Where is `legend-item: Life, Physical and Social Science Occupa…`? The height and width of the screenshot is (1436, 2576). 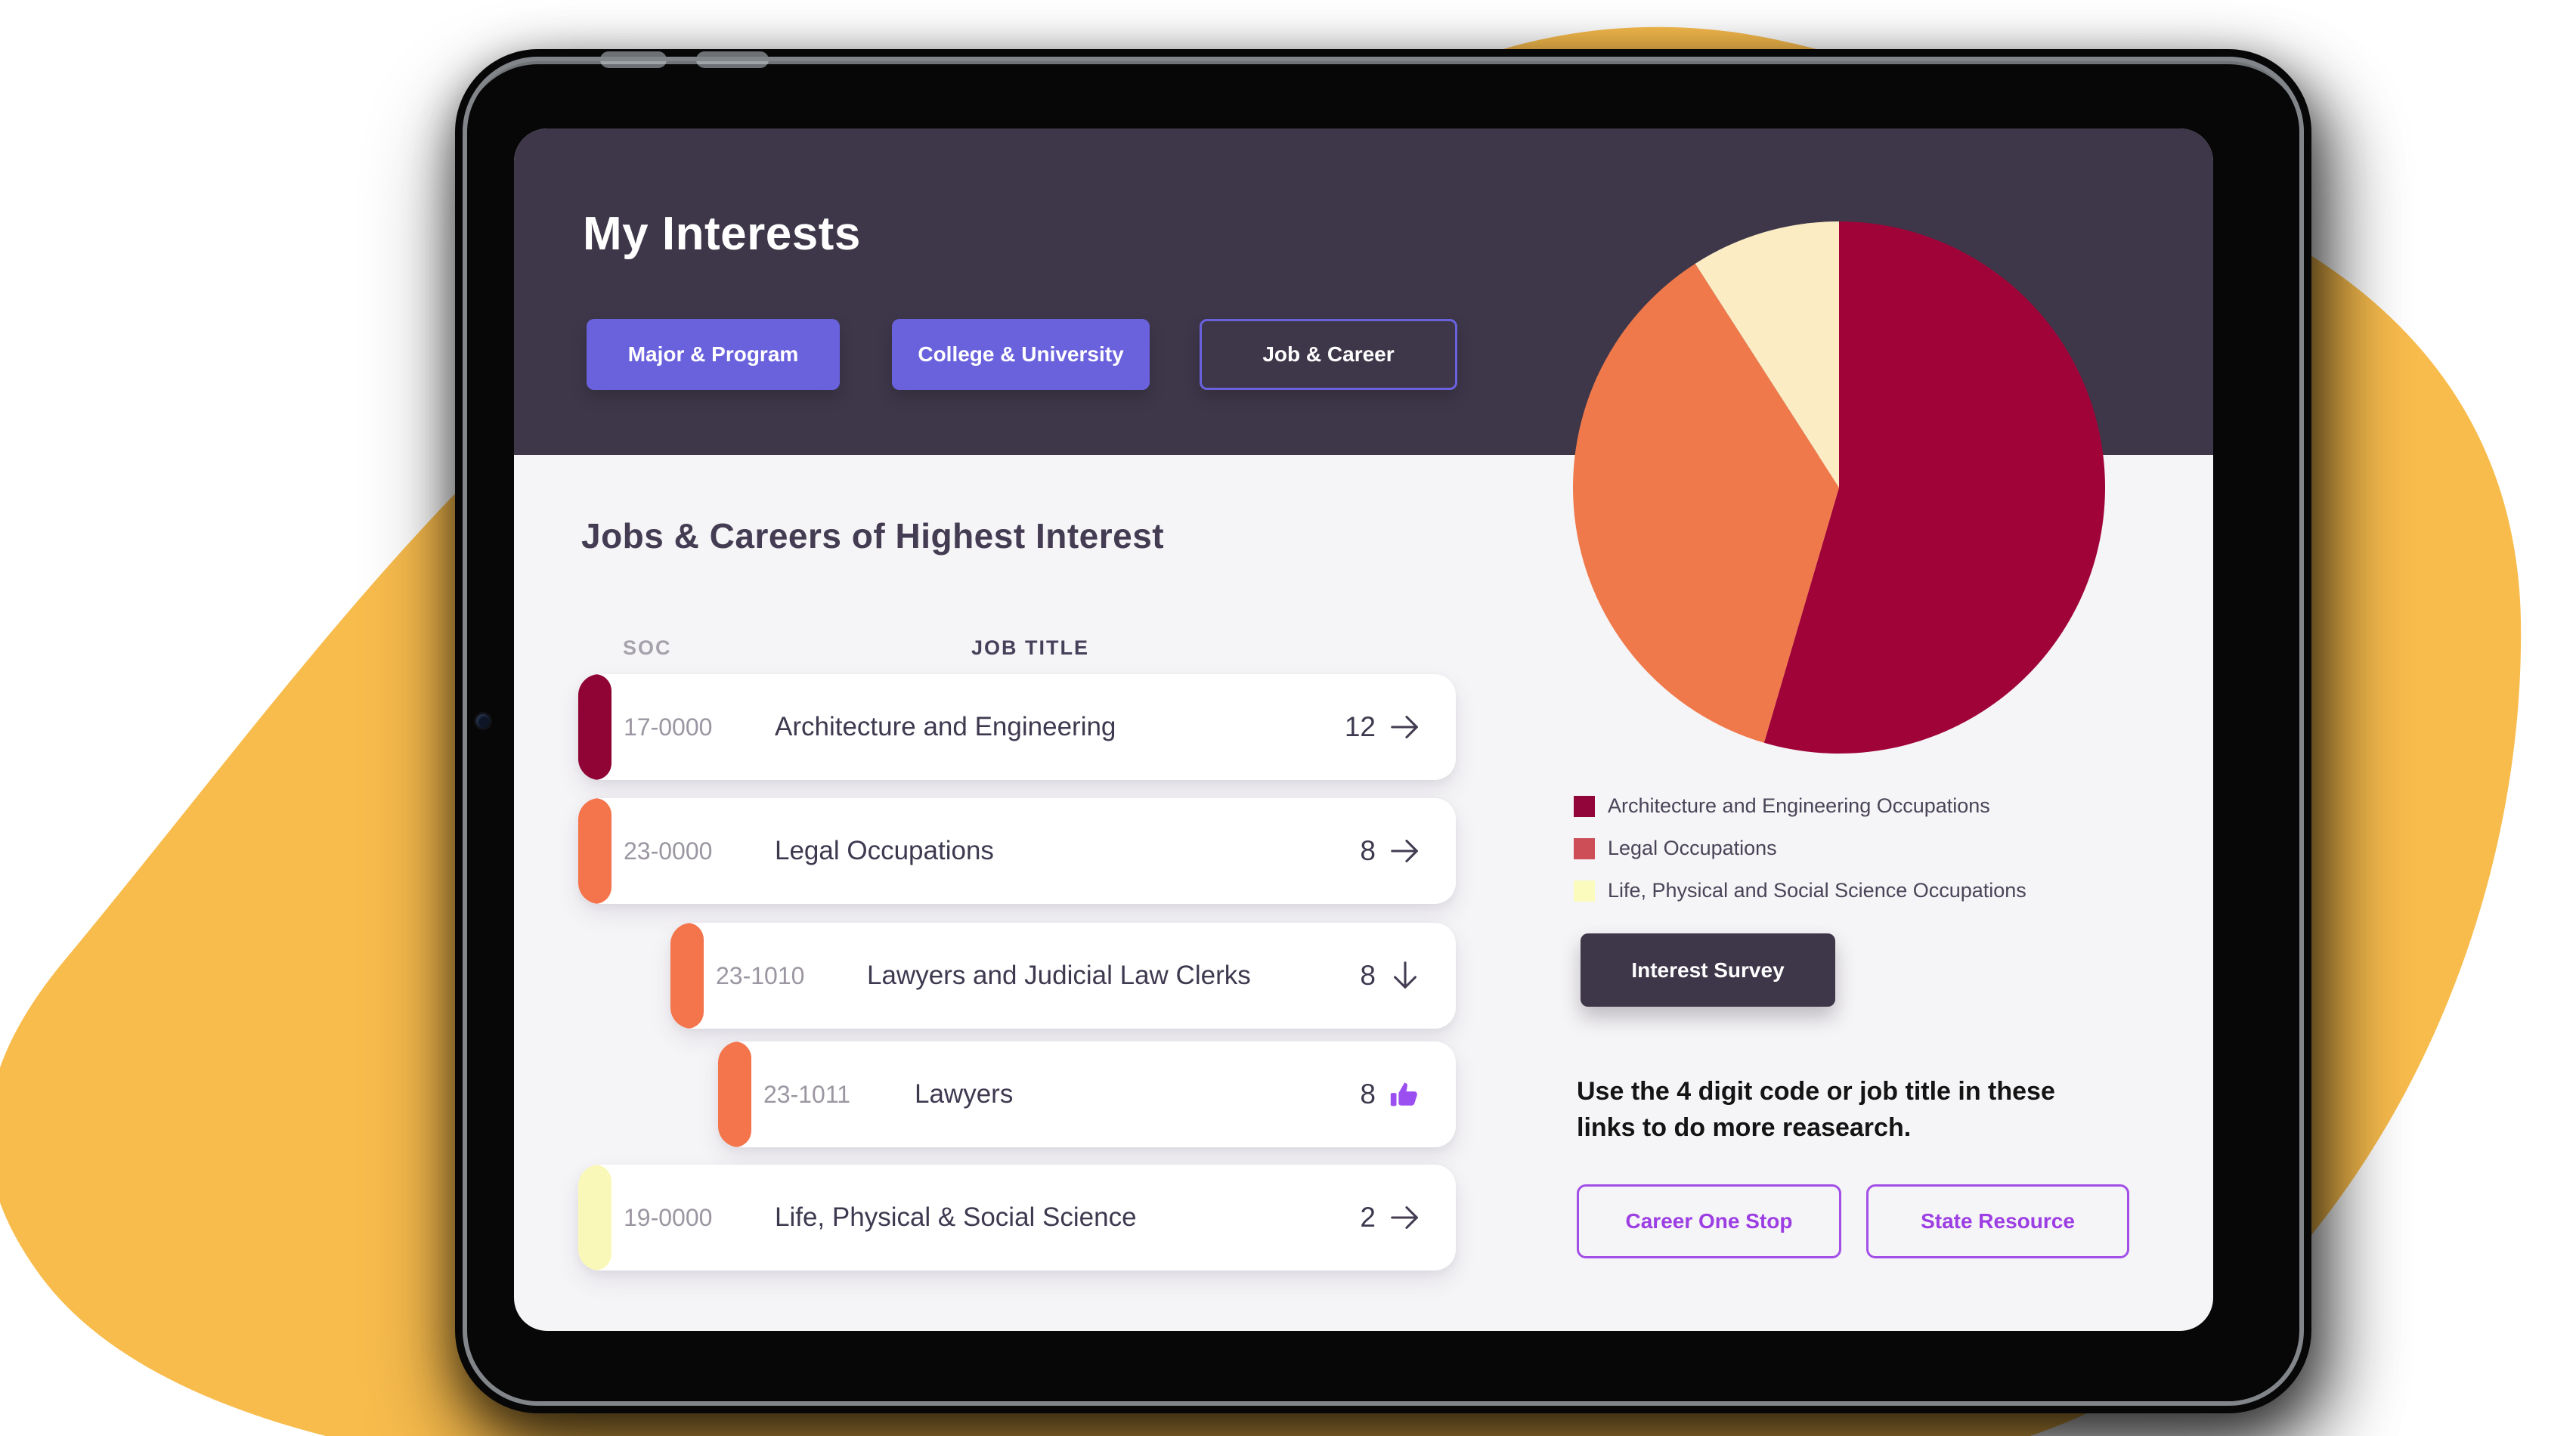
legend-item: Life, Physical and Social Science Occupa… is located at coordinates (1800, 890).